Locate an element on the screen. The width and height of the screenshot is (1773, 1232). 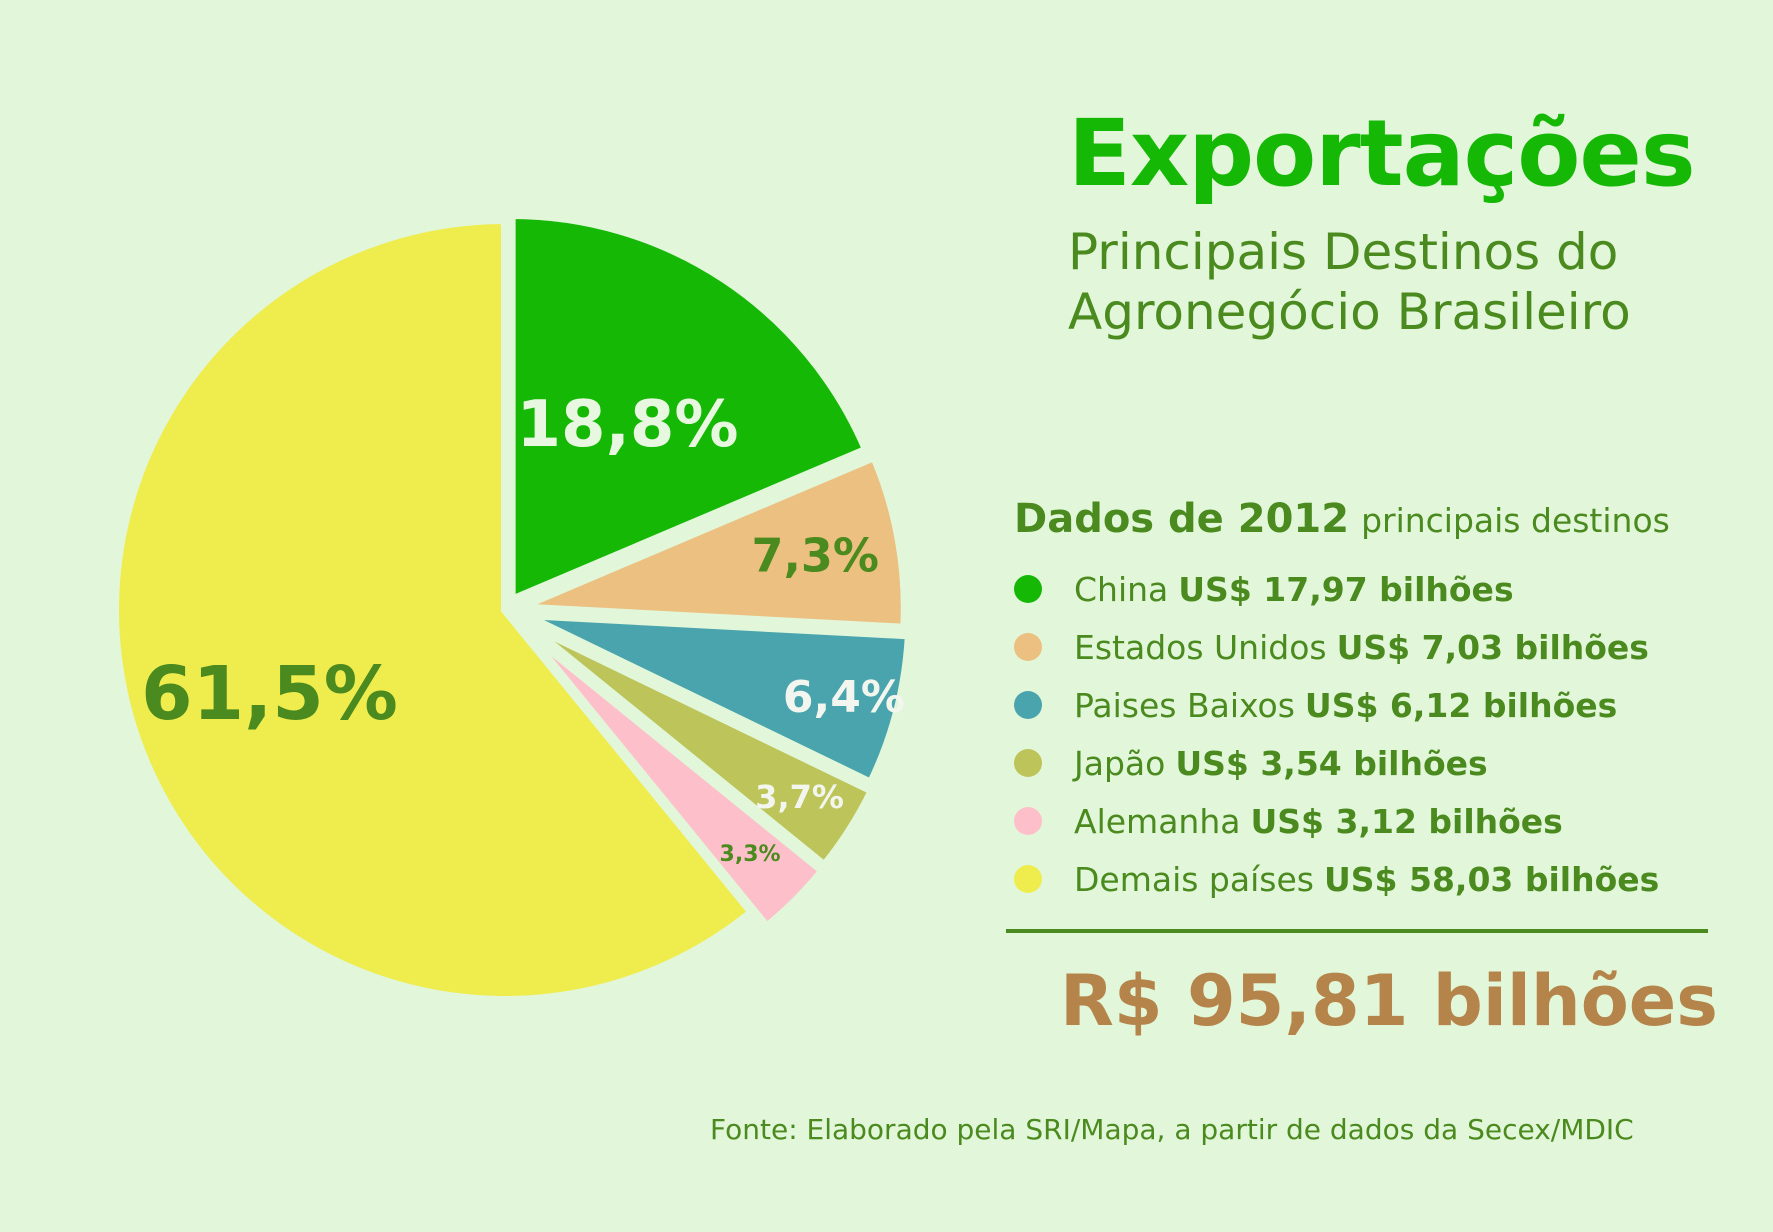
subtitle-line-1: Principais Destinos do is located at coordinates (1343, 252).